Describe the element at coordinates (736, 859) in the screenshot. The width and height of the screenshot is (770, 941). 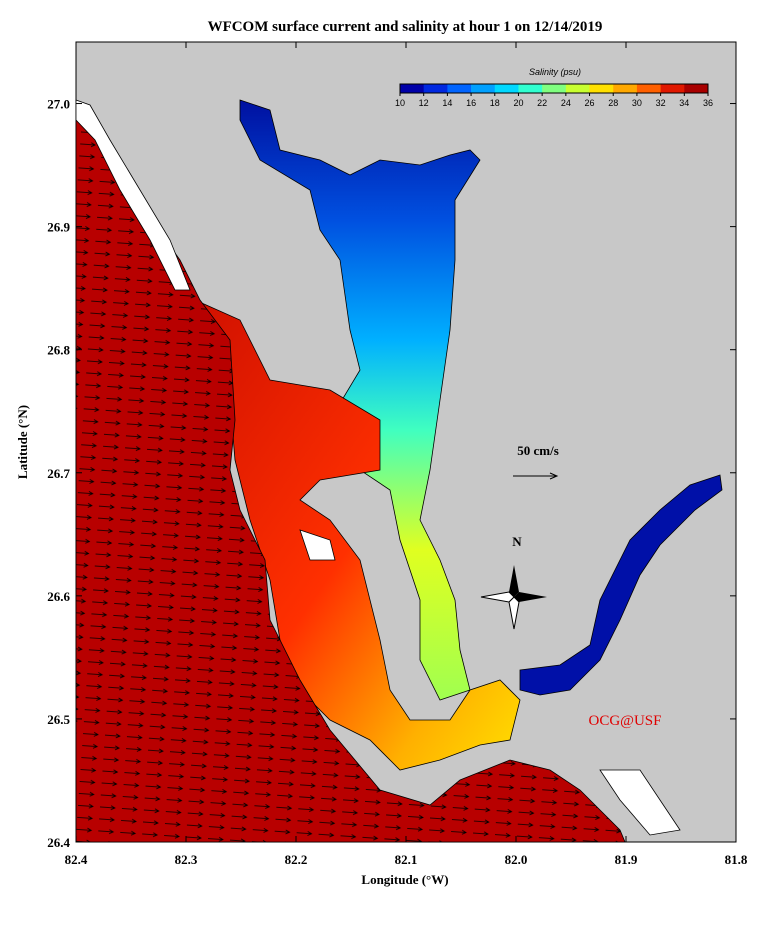
I see `x-tick-label: 81.8` at that location.